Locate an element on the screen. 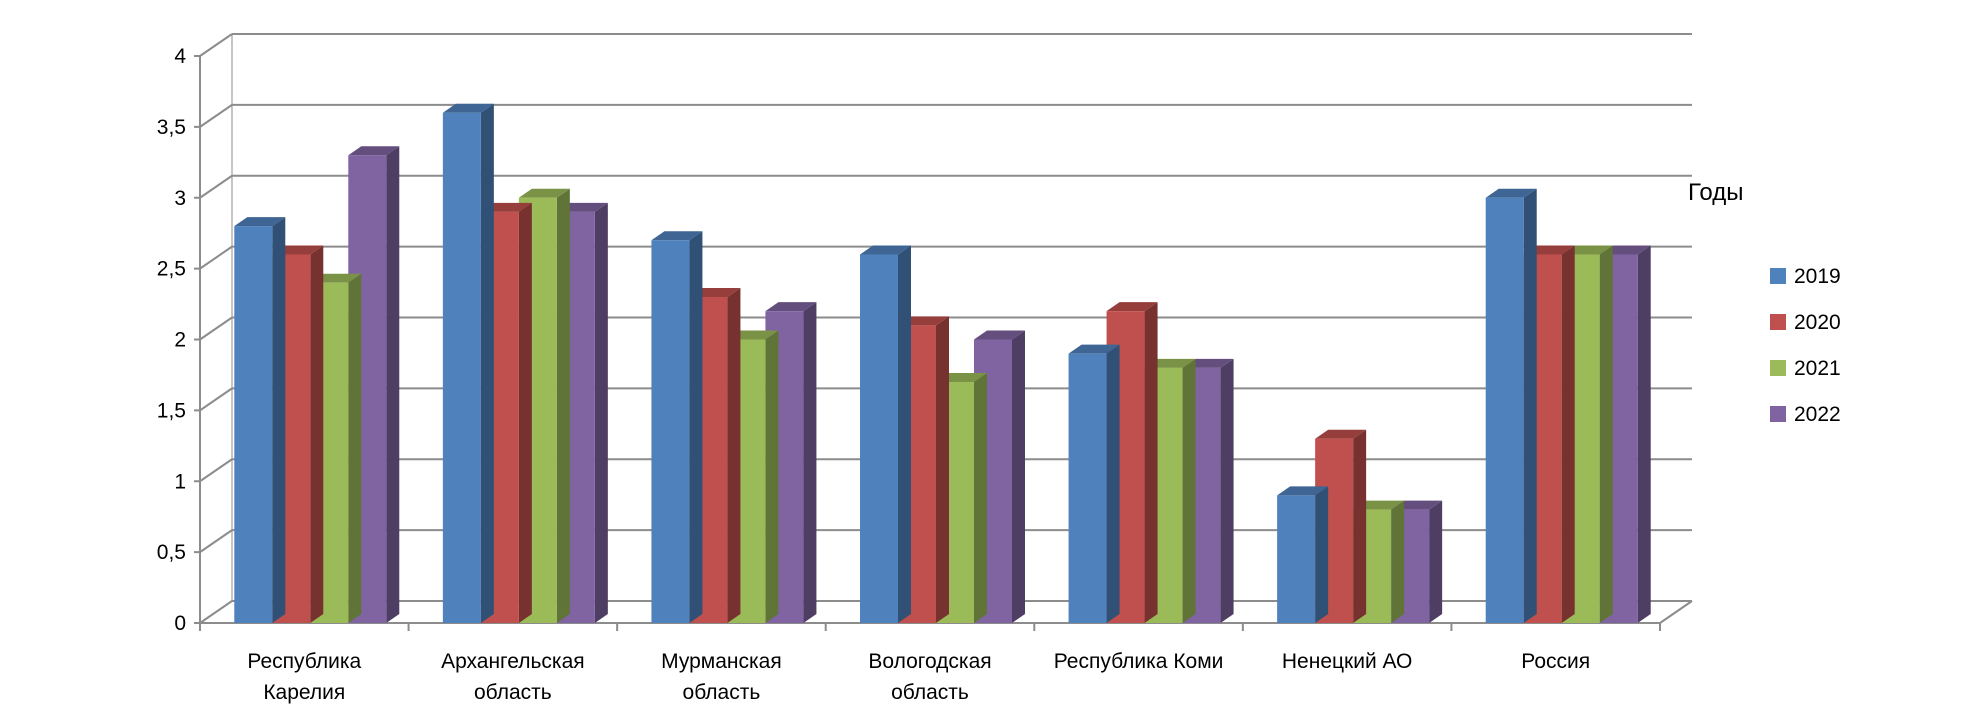 Image resolution: width=1984 pixels, height=705 pixels. x-category-label: Россия is located at coordinates (1555, 661).